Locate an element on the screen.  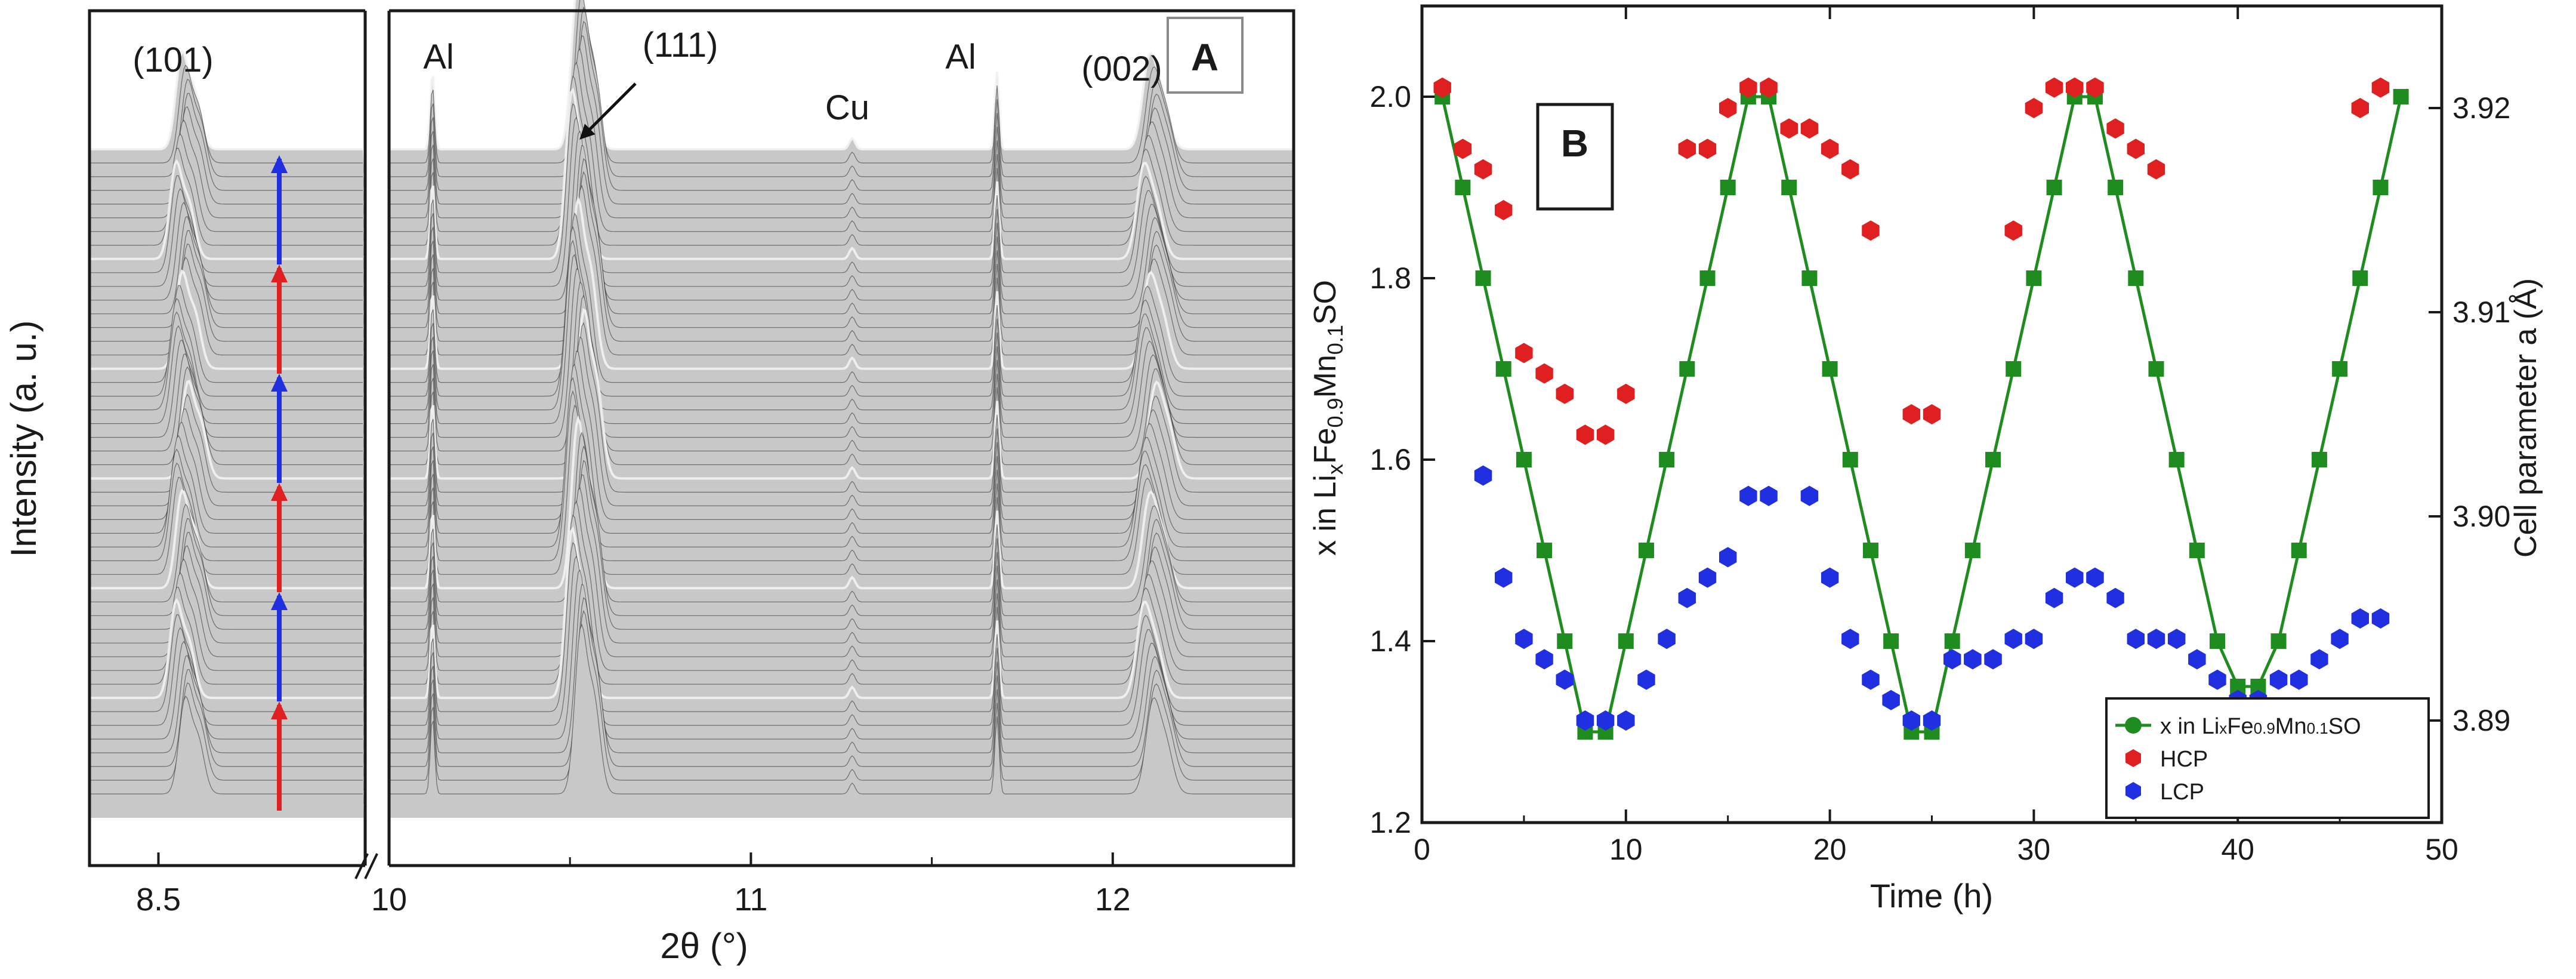
legend-label-part: Mn is located at coordinates (2291, 726).